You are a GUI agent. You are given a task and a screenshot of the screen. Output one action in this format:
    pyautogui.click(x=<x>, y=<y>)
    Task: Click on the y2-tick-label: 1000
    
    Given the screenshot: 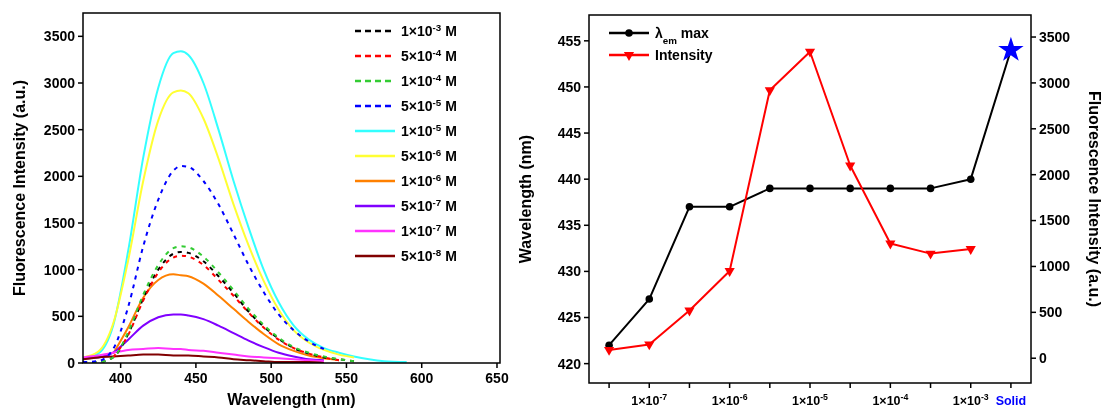 What is the action you would take?
    pyautogui.click(x=1055, y=266)
    